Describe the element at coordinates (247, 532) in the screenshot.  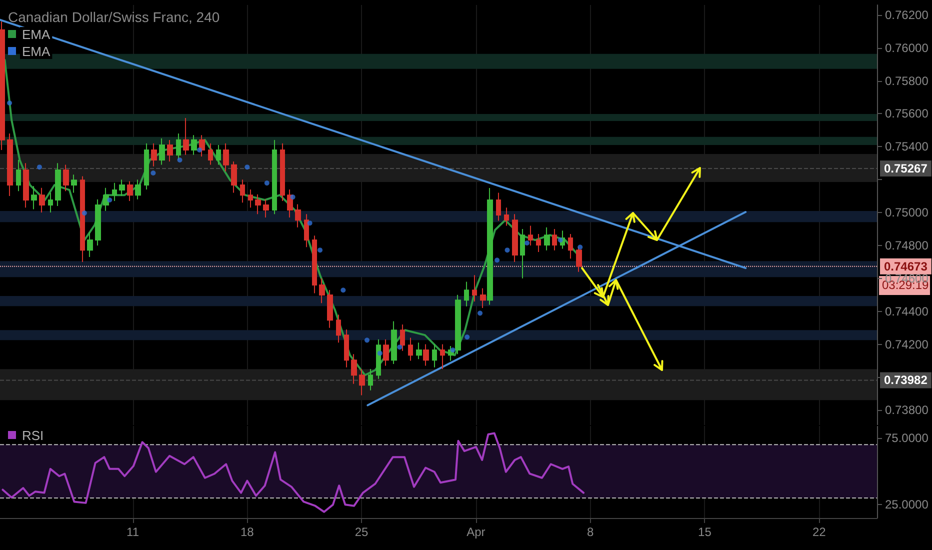
I see `x-tick-label: 18` at that location.